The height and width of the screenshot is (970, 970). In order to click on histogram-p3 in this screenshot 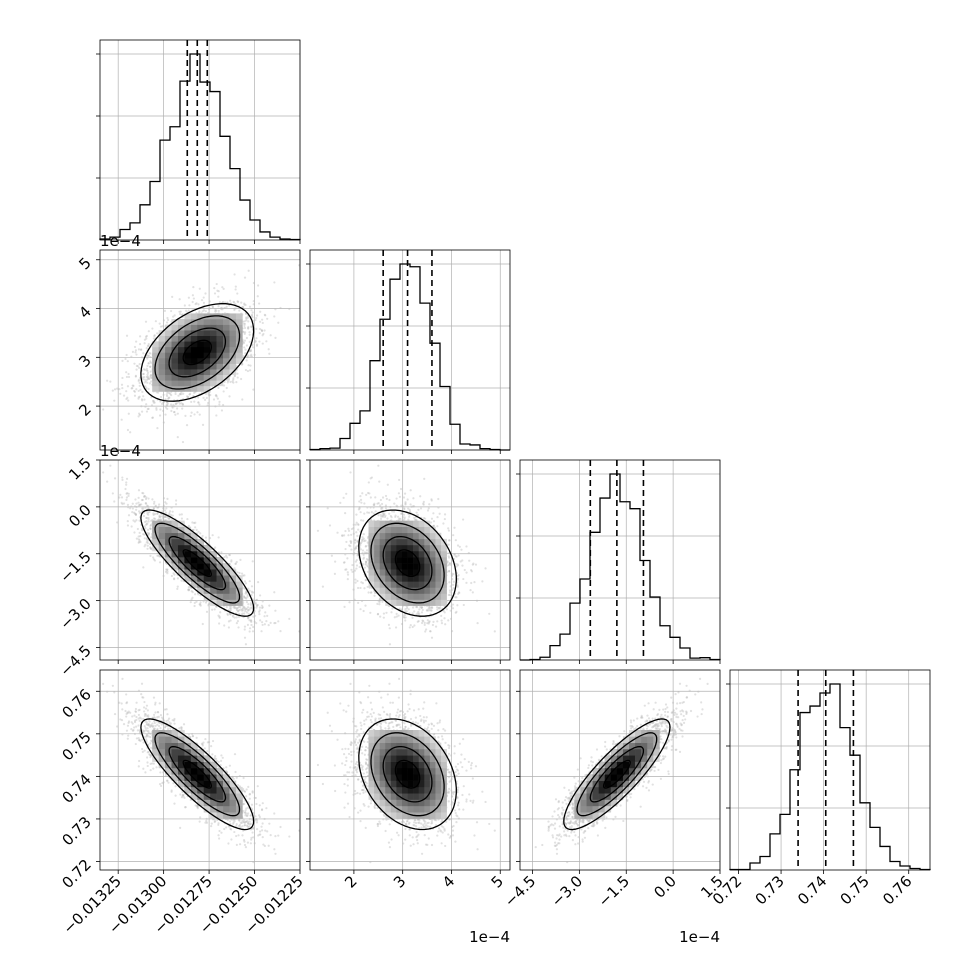, I will do `click(830, 777)`.